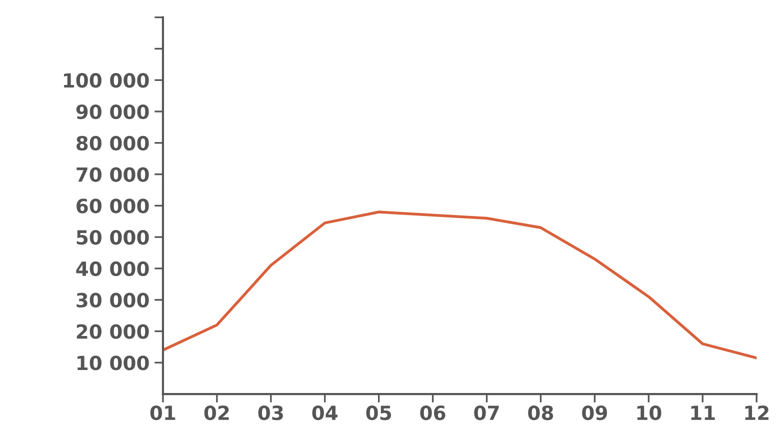 The height and width of the screenshot is (433, 776). I want to click on x-tick-label: 04, so click(325, 412).